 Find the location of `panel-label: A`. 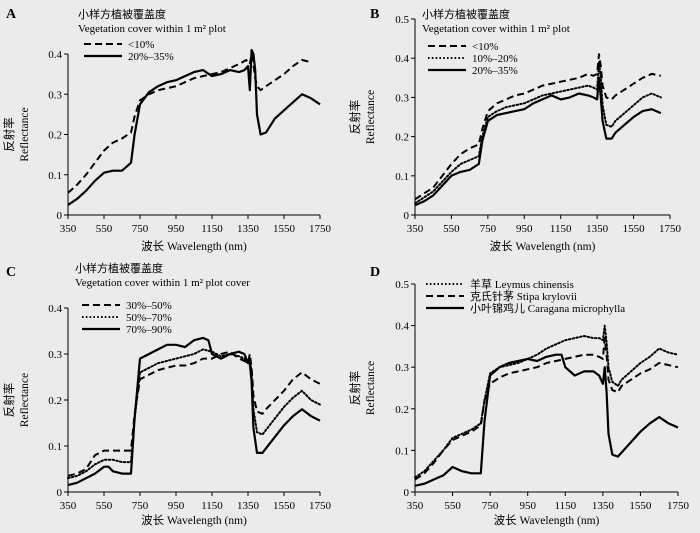

panel-label: A is located at coordinates (11, 14).